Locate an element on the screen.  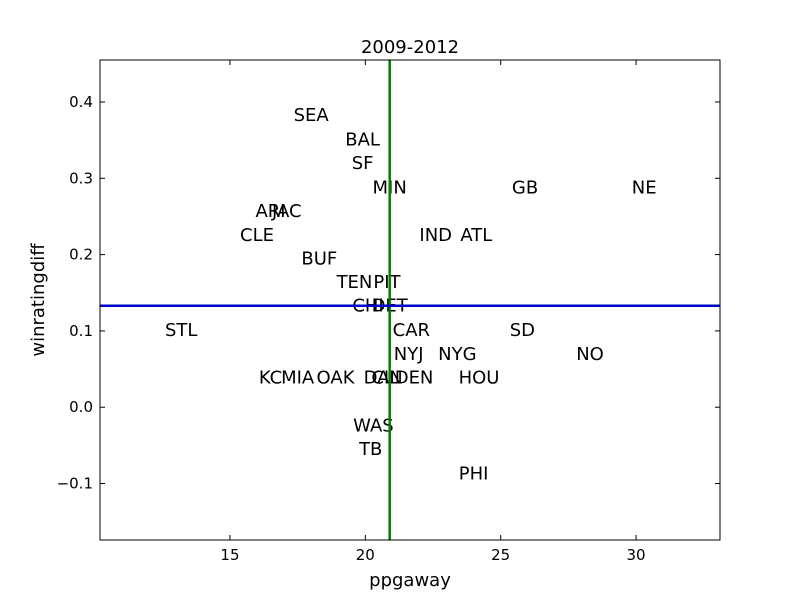
data-point-label: GB is located at coordinates (525, 187).